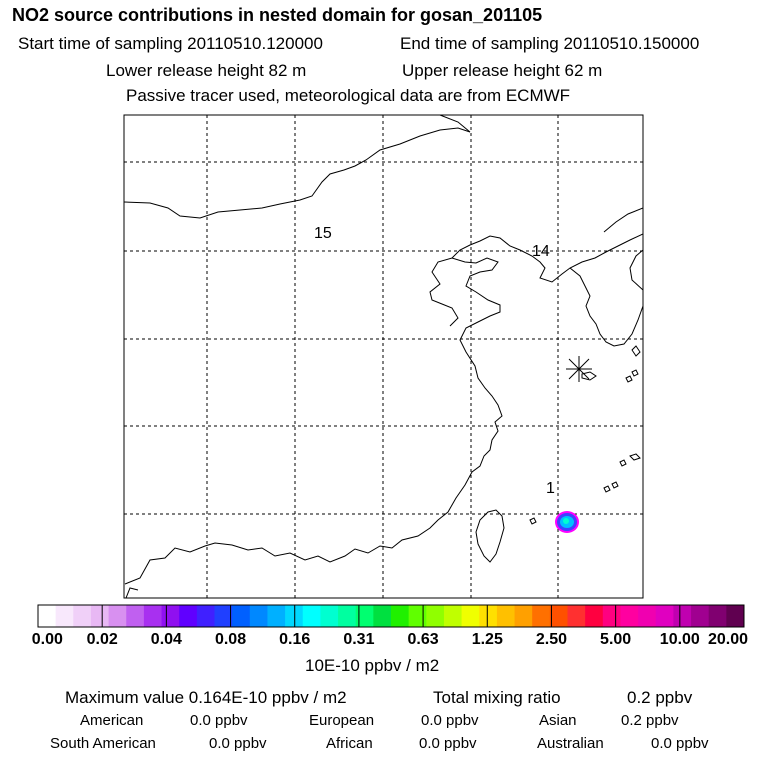 The height and width of the screenshot is (768, 768). Describe the element at coordinates (570, 743) in the screenshot. I see `region-name: Australian` at that location.